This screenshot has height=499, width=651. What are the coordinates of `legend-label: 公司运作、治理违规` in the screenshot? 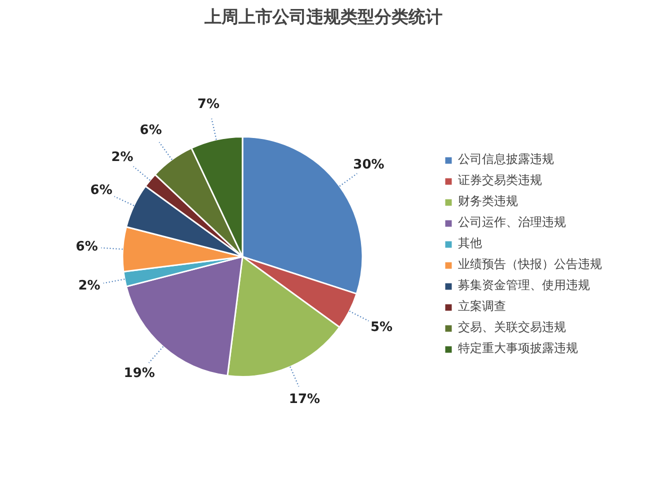 It's located at (512, 222).